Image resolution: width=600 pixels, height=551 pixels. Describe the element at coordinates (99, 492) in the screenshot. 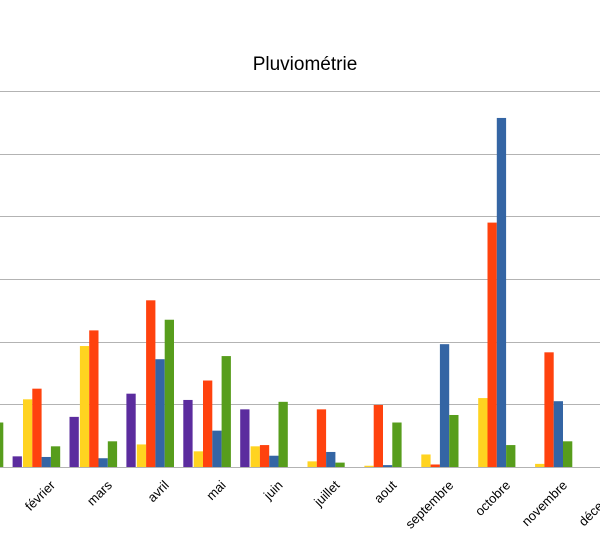

I see `x-tick-label: mars` at that location.